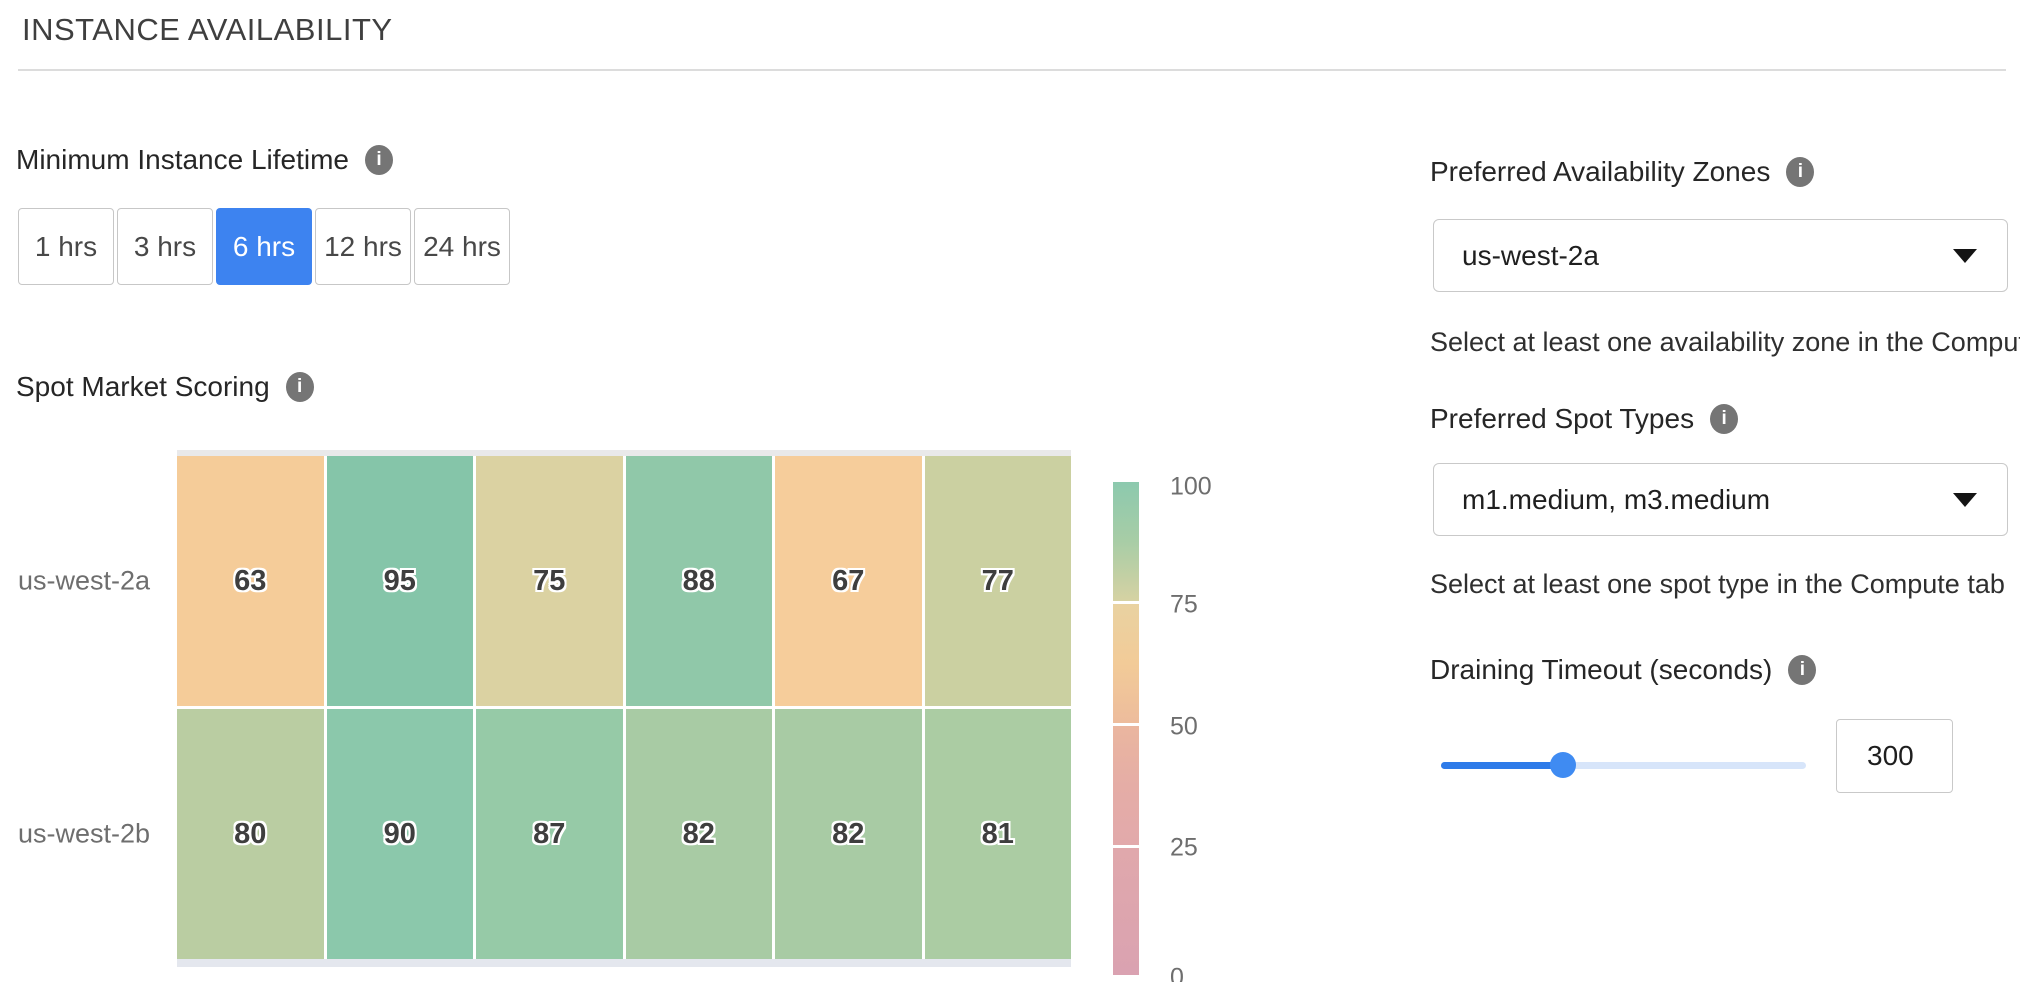  What do you see at coordinates (1894, 756) in the screenshot?
I see `draining-timeout-input` at bounding box center [1894, 756].